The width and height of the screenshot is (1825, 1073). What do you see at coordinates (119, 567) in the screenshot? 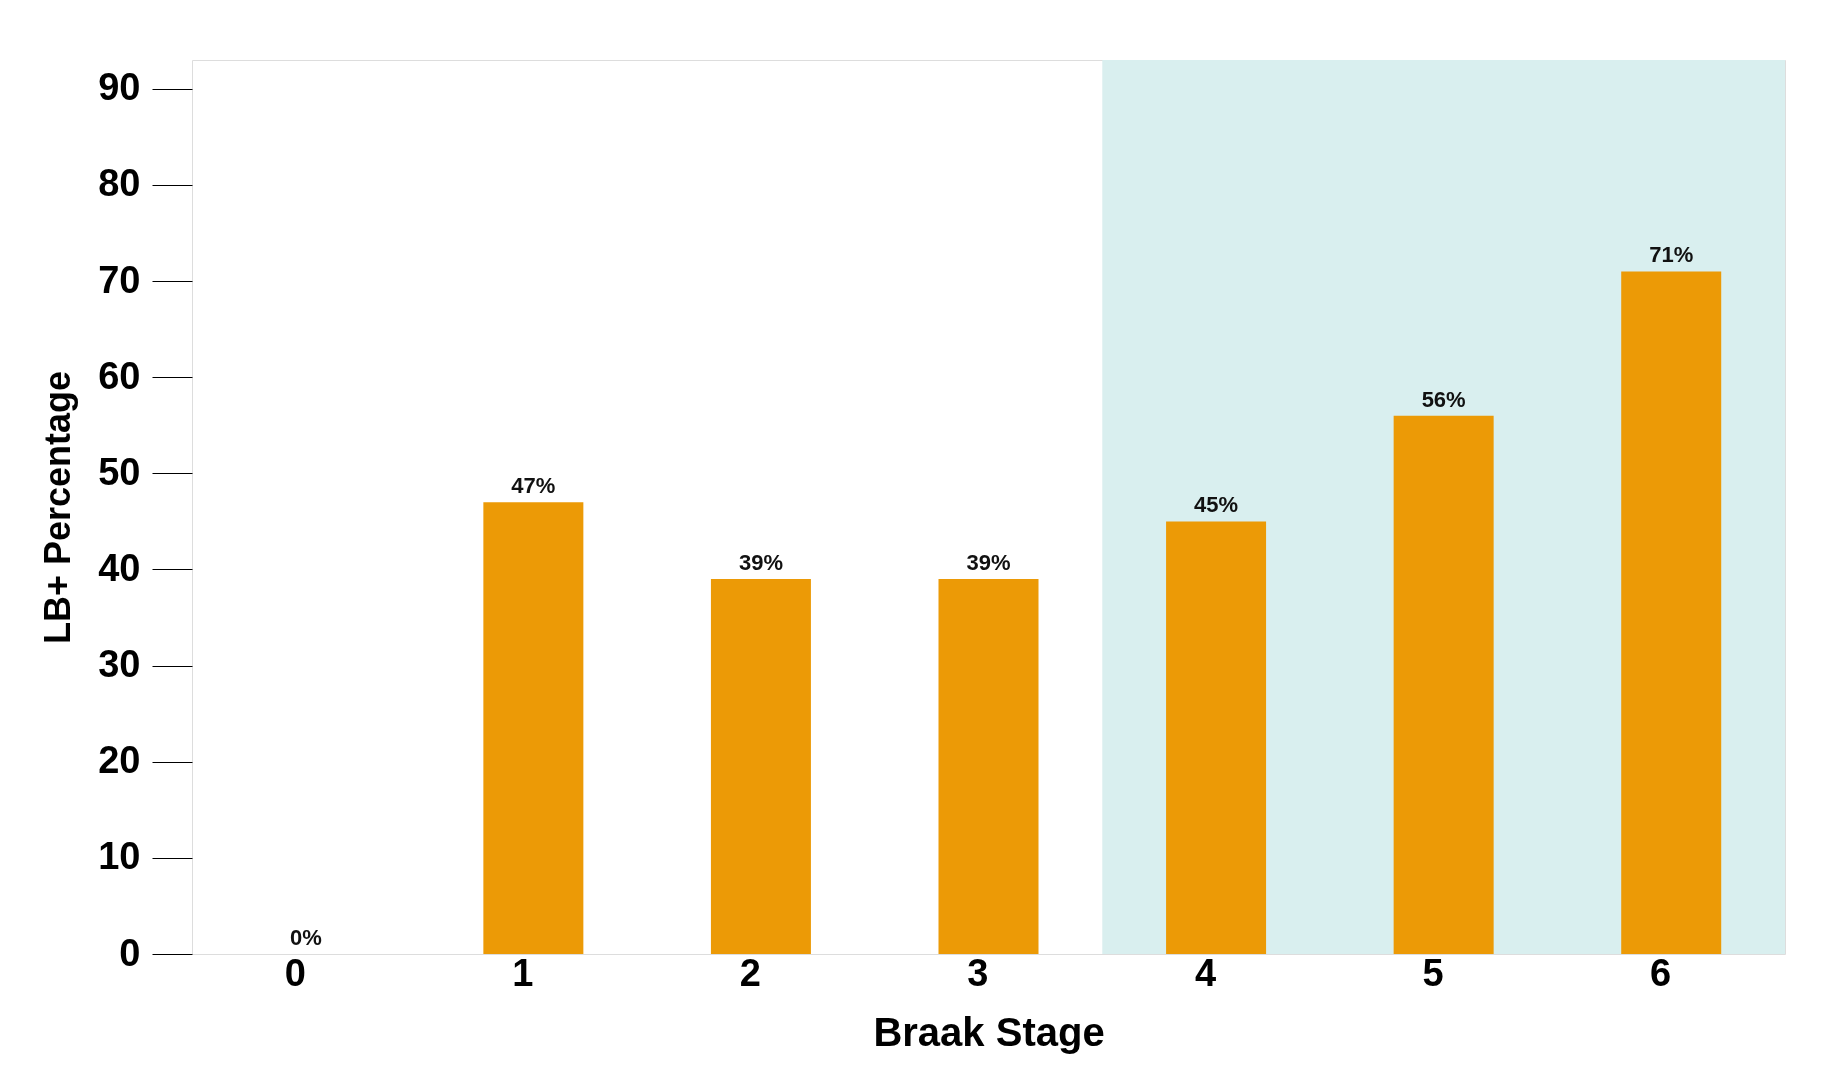
I see `y-tick-label: 40` at bounding box center [119, 567].